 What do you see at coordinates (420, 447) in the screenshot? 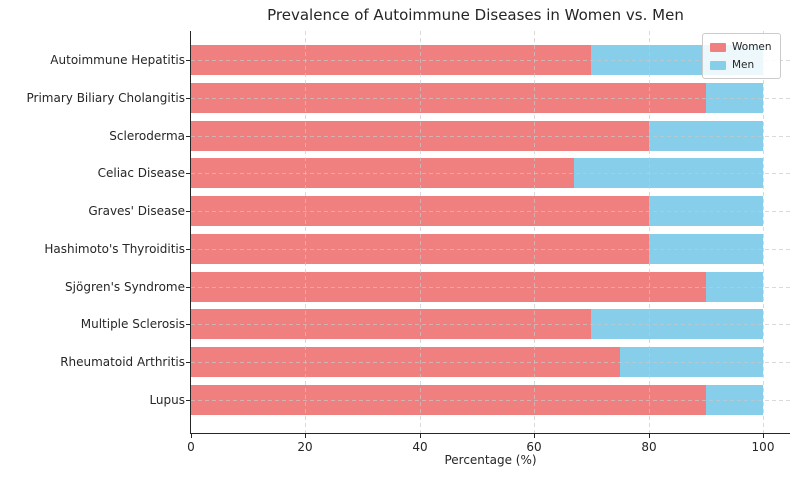
I see `x-tick-label: 40` at bounding box center [420, 447].